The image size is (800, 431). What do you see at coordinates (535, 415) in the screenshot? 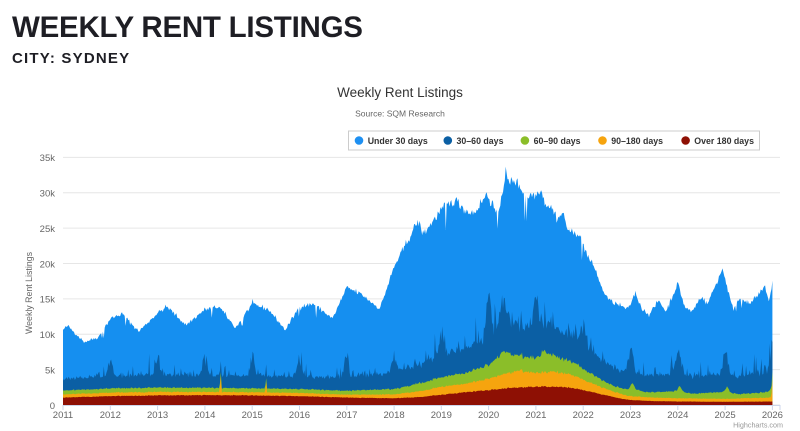
I see `svg-text: 2021` at bounding box center [535, 415].